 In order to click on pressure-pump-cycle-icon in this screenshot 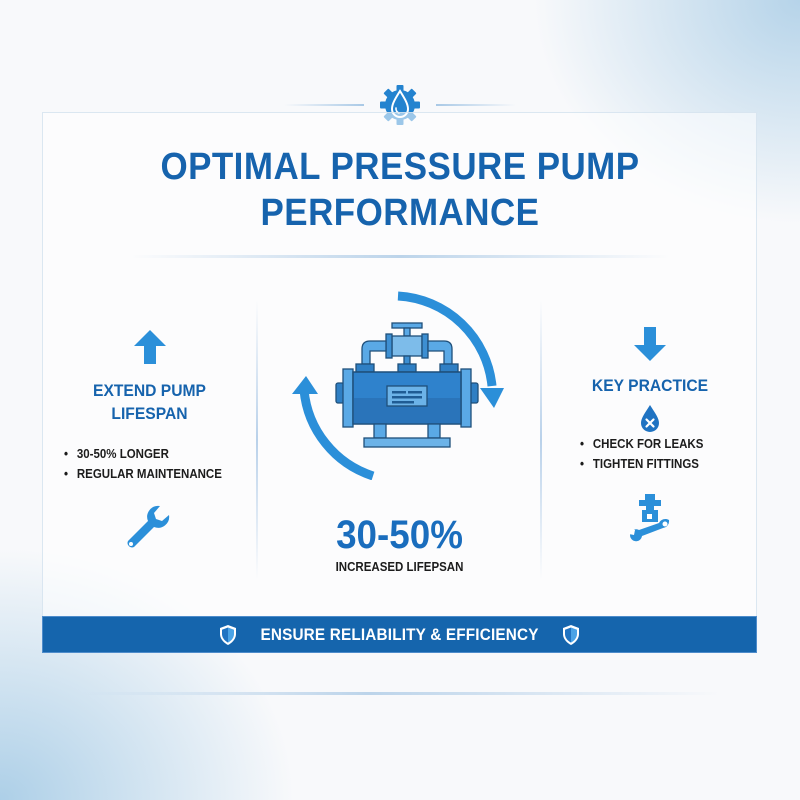, I will do `click(398, 385)`.